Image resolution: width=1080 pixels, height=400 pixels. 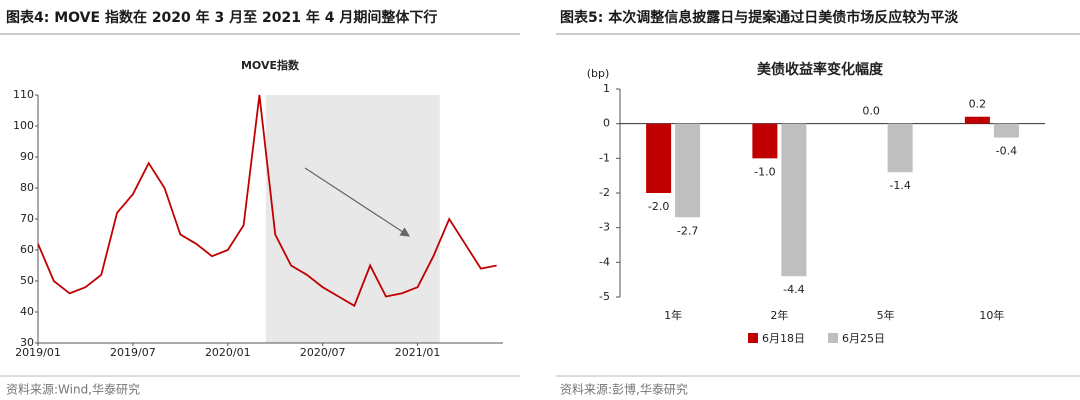 I want to click on y-tick-label: 0, so click(x=606, y=123).